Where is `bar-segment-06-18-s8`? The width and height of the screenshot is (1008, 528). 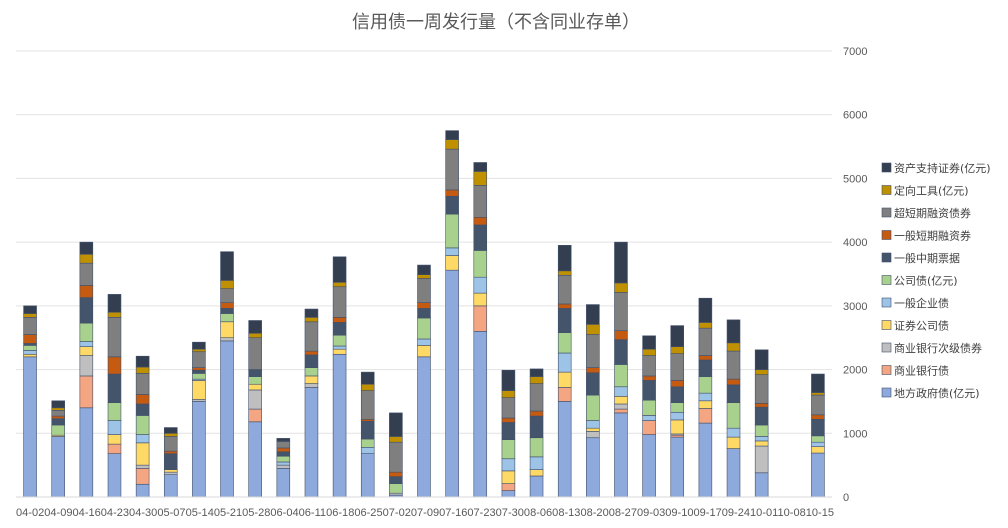 bar-segment-06-18-s8 is located at coordinates (339, 302).